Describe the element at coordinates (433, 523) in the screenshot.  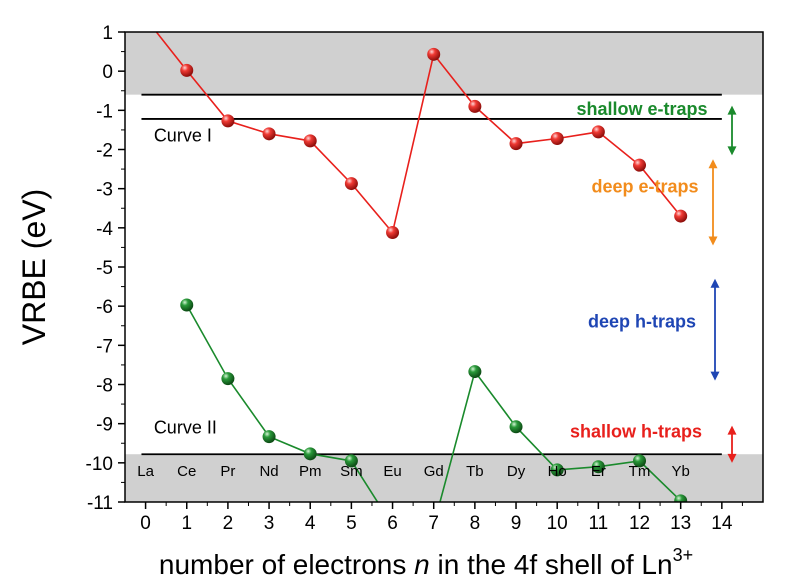
I see `x-tick-label-7: 7` at that location.